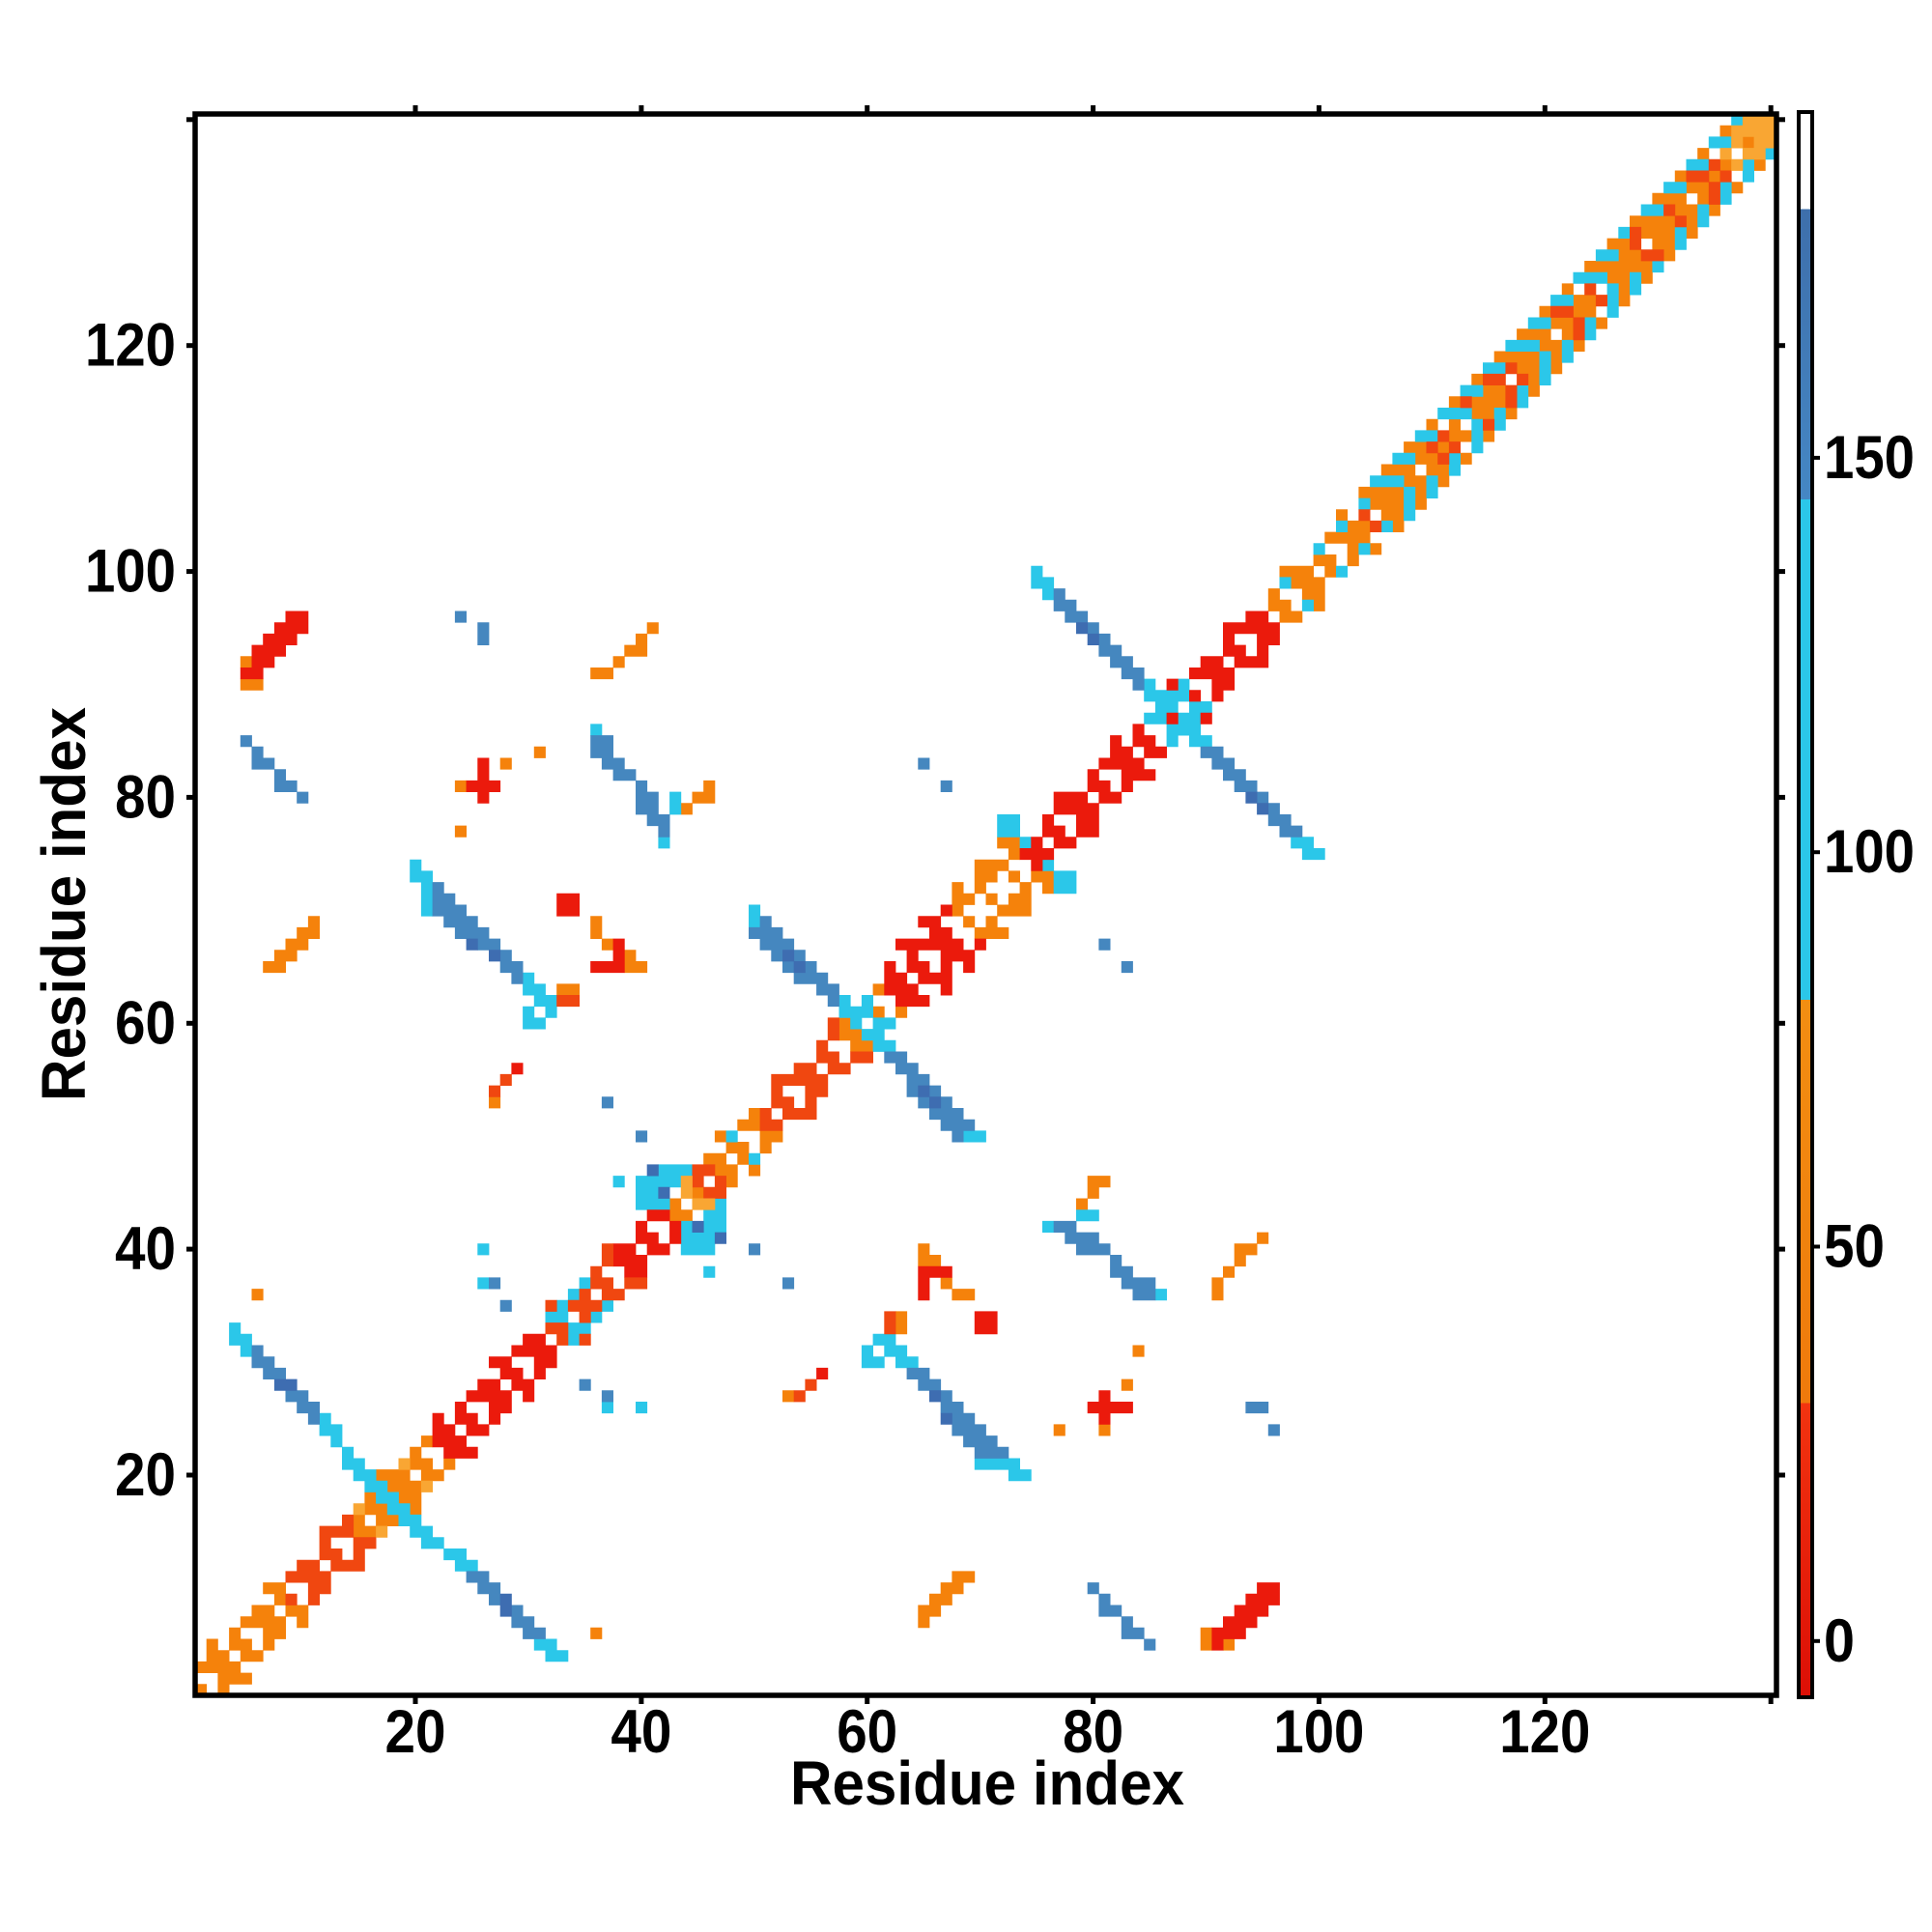  What do you see at coordinates (1839, 1641) in the screenshot?
I see `svg-text: 0` at bounding box center [1839, 1641].